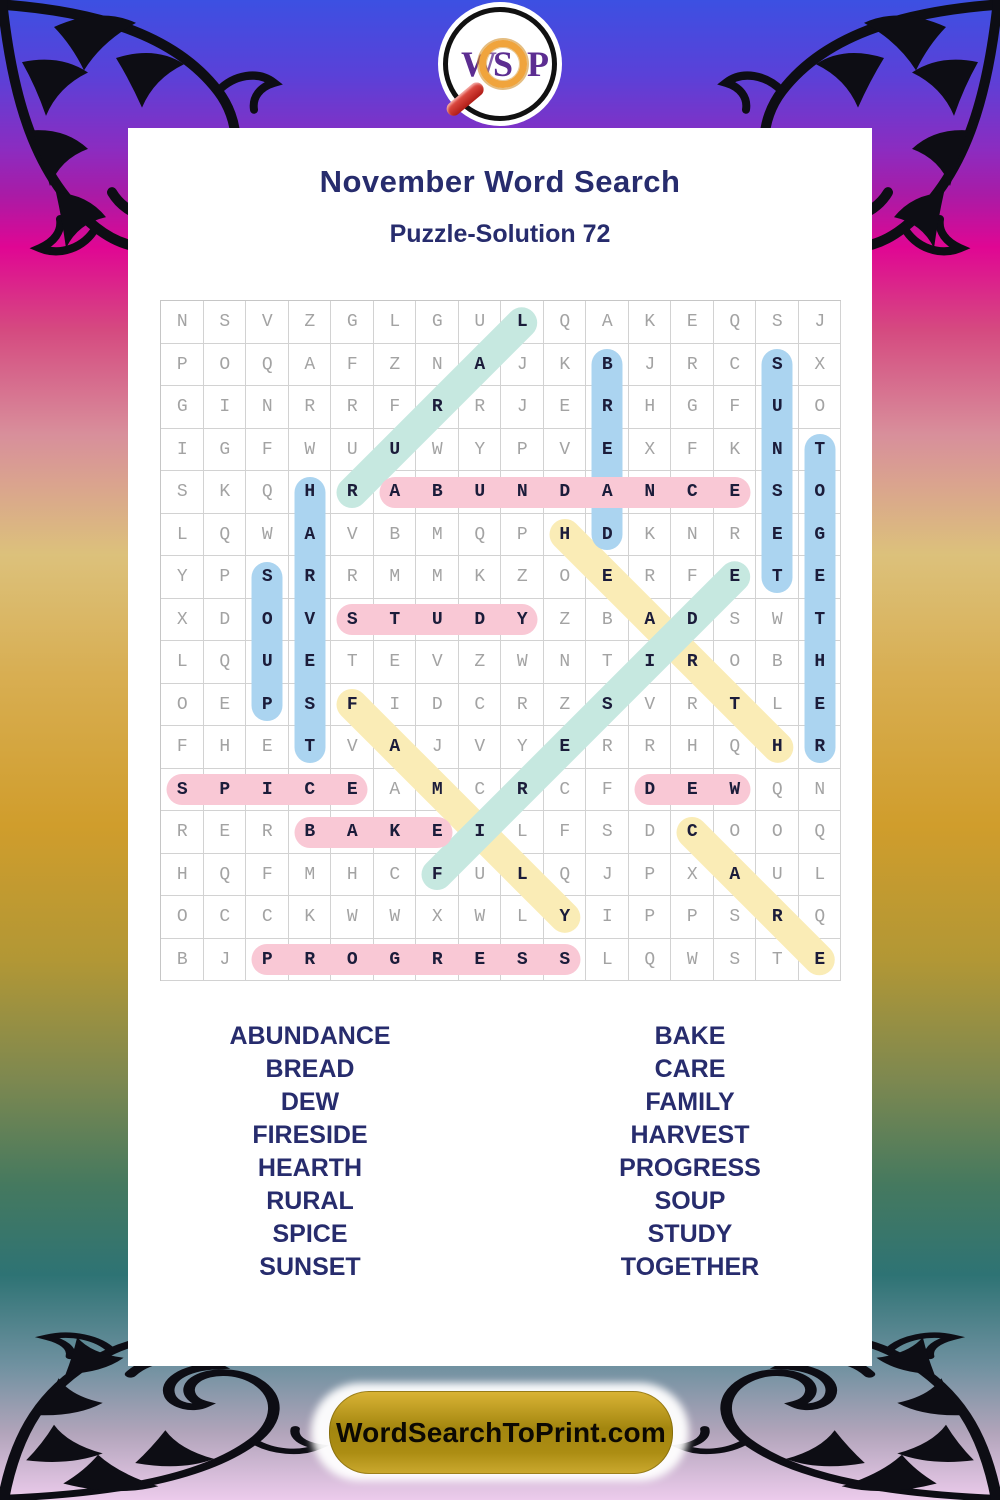 The width and height of the screenshot is (1000, 1500). Describe the element at coordinates (692, 577) in the screenshot. I see `grid-cell: F` at that location.